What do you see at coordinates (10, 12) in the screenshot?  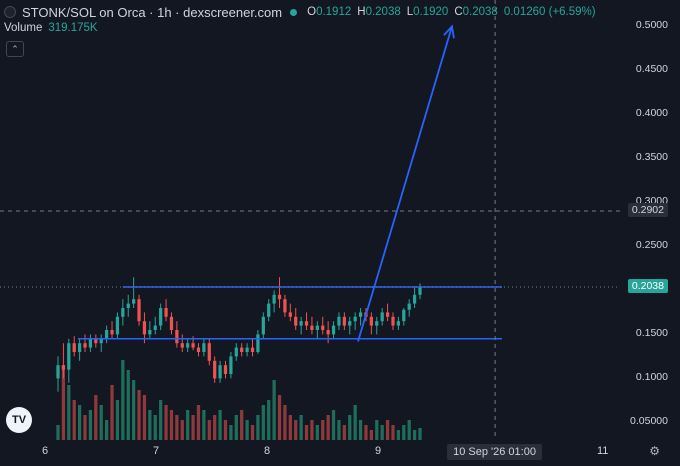 I see `symbol-icon` at bounding box center [10, 12].